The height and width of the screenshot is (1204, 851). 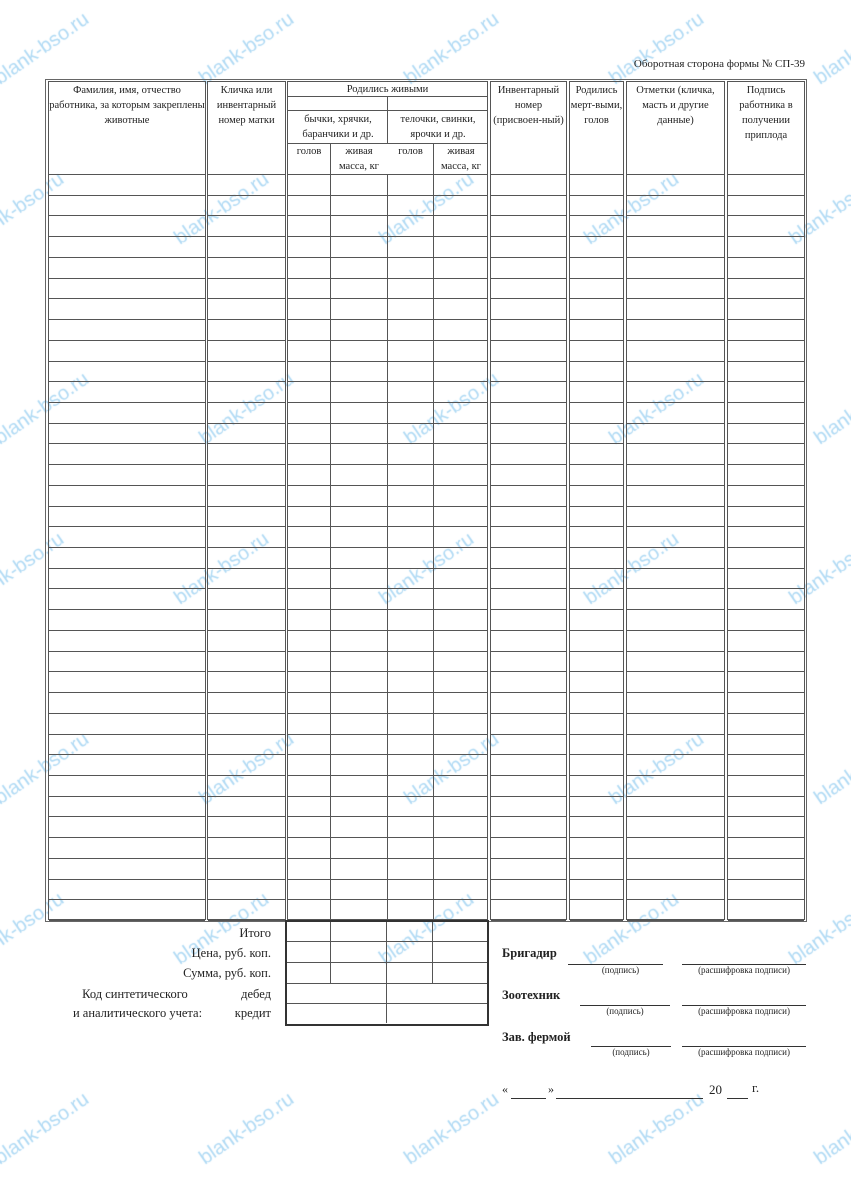 What do you see at coordinates (308, 931) in the screenshot?
I see `total-cell` at bounding box center [308, 931].